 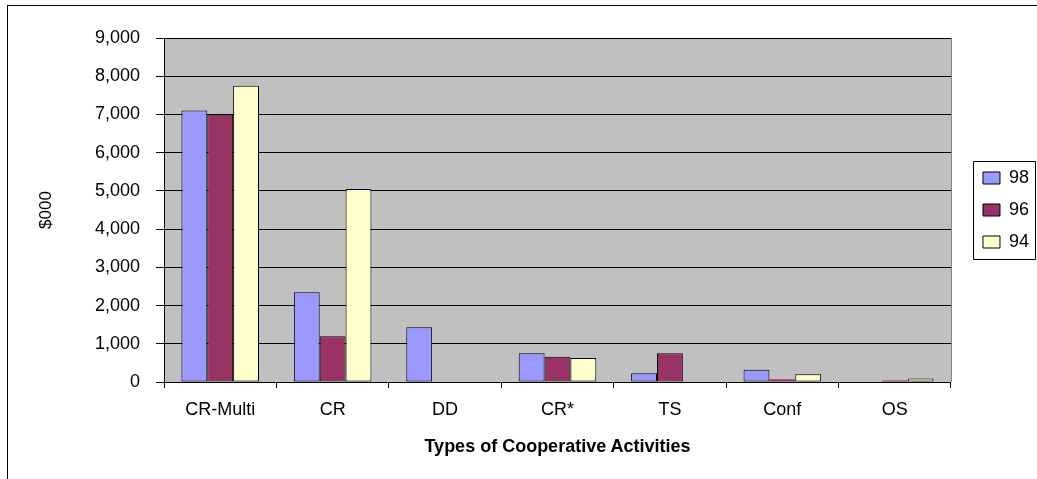 I want to click on x-tick-label: DD, so click(x=445, y=408).